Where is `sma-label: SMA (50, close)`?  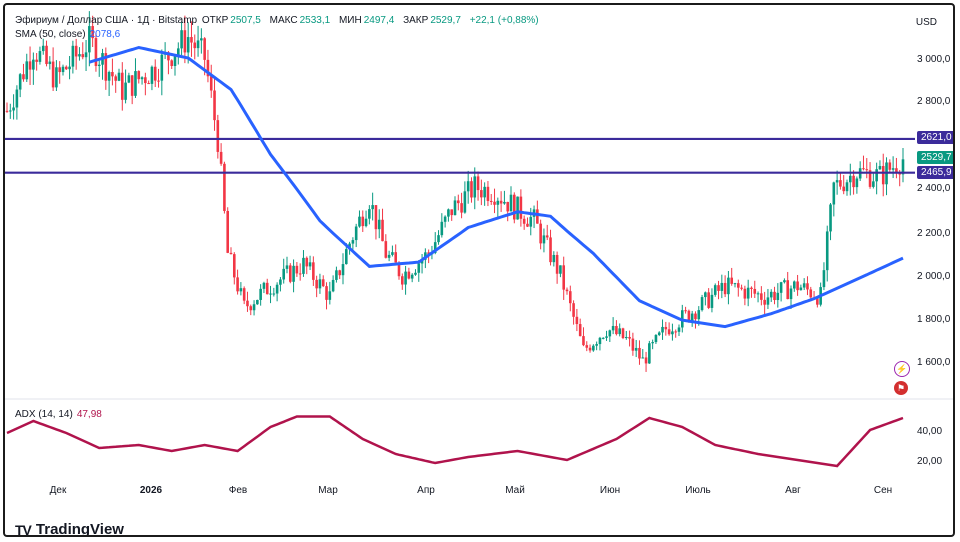
sma-label: SMA (50, close) is located at coordinates (50, 34).